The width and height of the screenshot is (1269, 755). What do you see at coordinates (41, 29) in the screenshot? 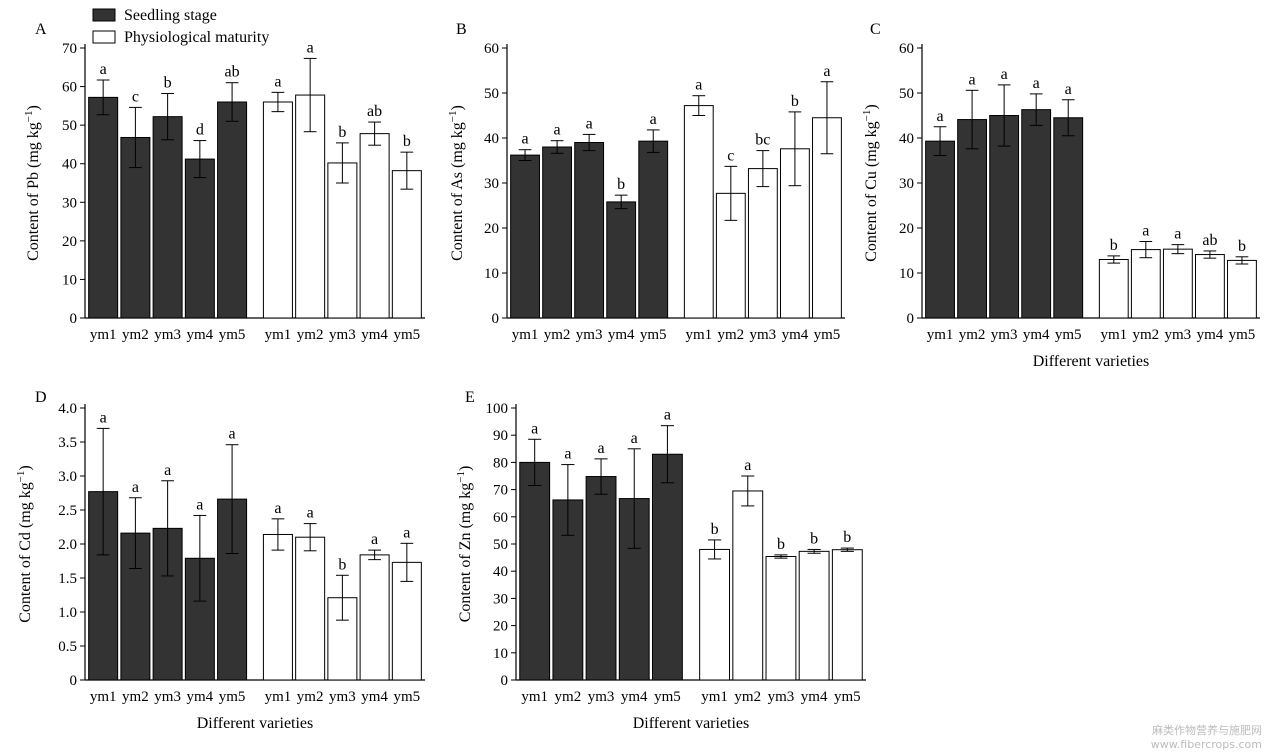
I see `panel-label: A` at bounding box center [41, 29].